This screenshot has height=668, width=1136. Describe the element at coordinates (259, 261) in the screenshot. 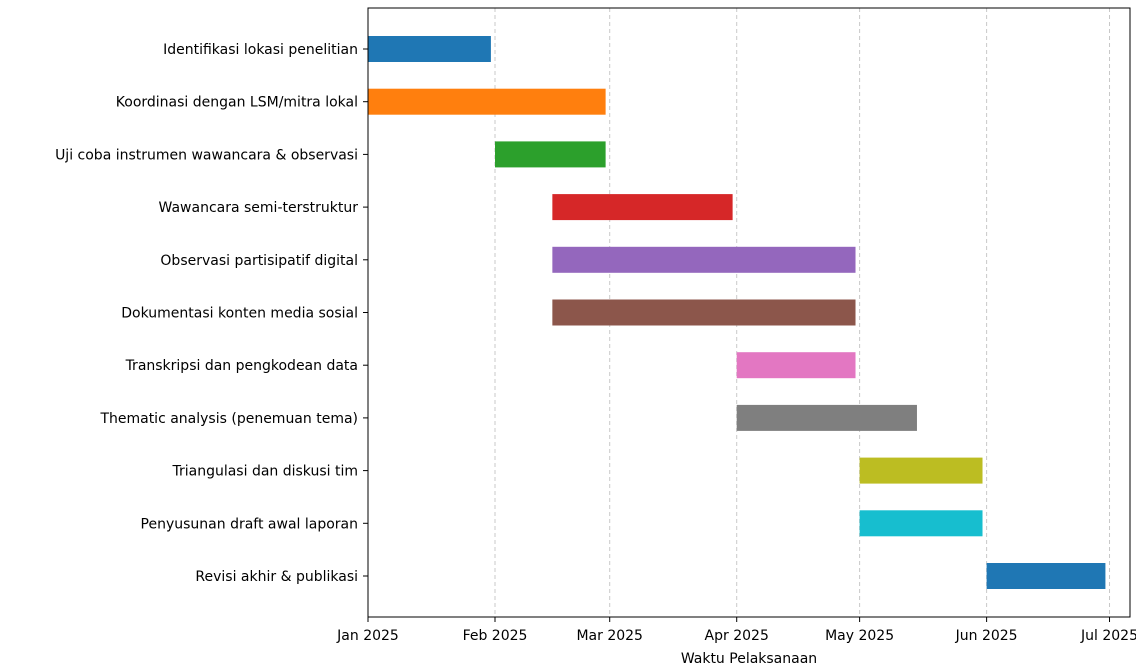

I see `task-label: Observasi partisipatif digital` at that location.